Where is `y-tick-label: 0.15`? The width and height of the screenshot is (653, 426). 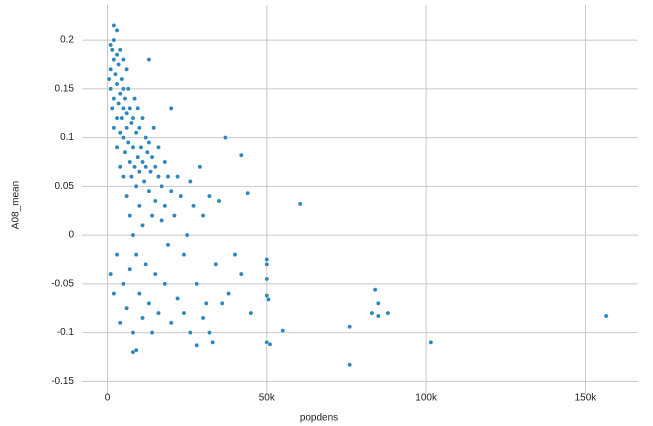
y-tick-label: 0.15 is located at coordinates (65, 88).